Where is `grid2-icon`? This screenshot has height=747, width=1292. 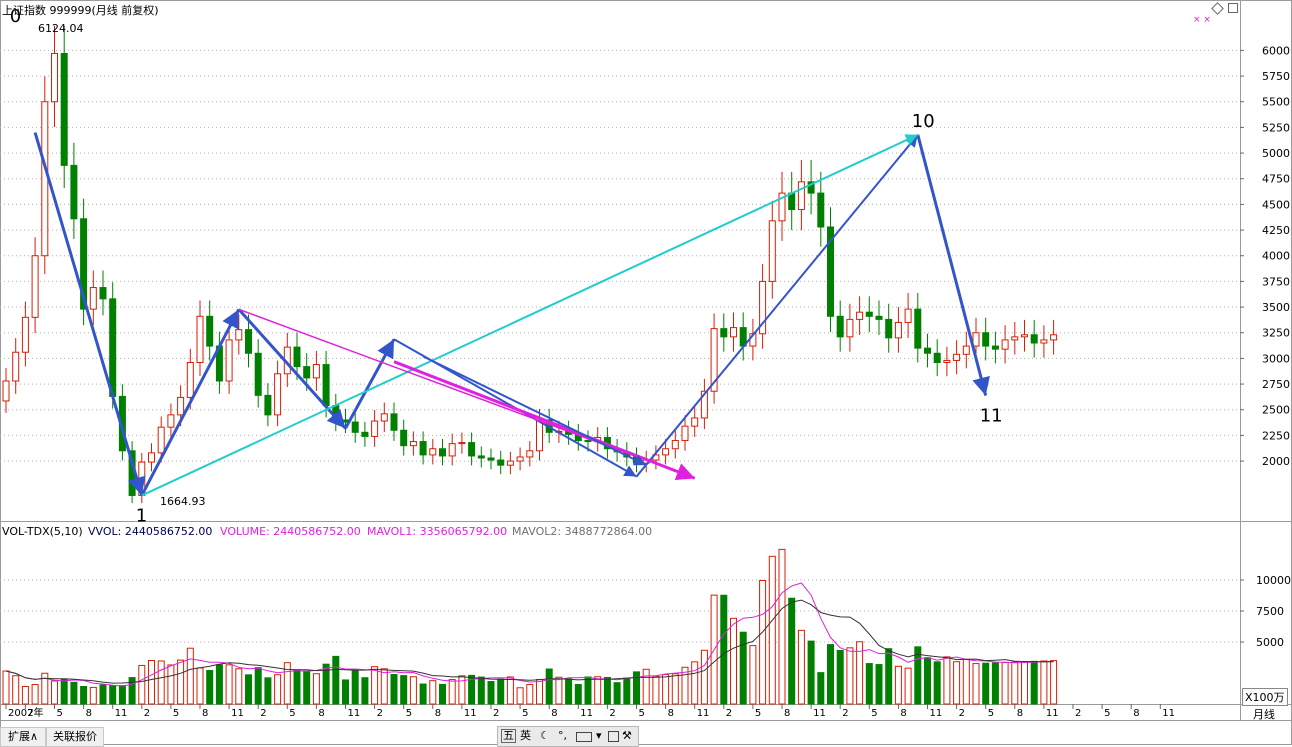 grid2-icon is located at coordinates (613, 736).